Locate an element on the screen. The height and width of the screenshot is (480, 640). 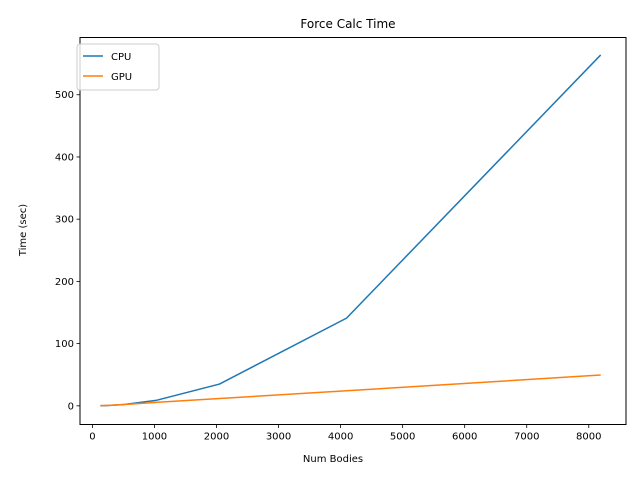
x-tick-label: 2000 is located at coordinates (216, 437).